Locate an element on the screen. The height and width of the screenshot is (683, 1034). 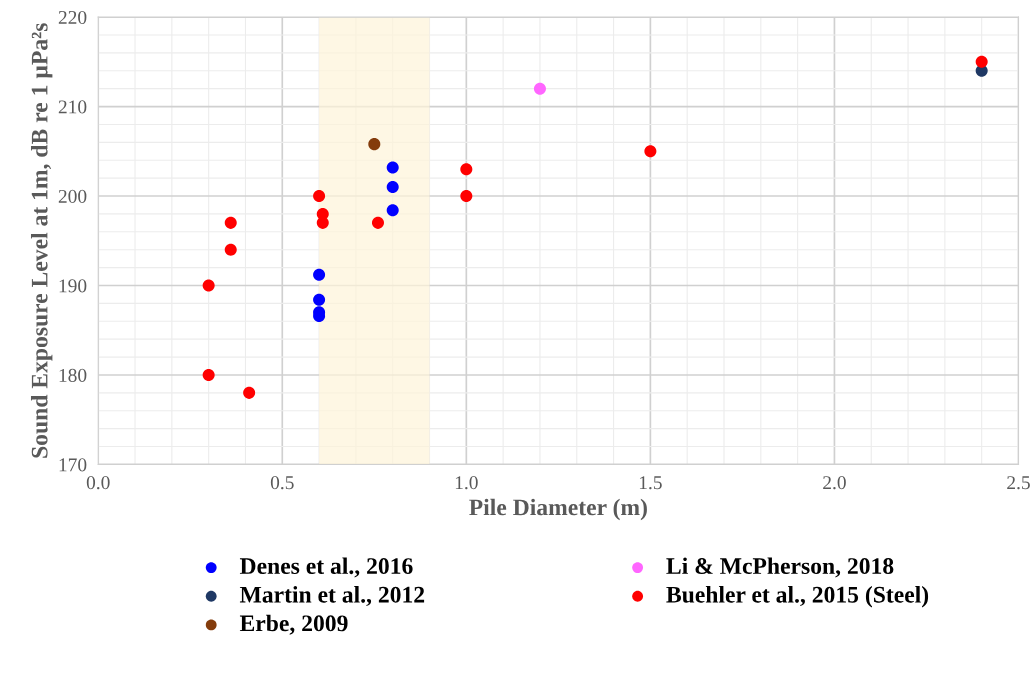
legend-label: Denes et al., 2016 is located at coordinates (326, 567).